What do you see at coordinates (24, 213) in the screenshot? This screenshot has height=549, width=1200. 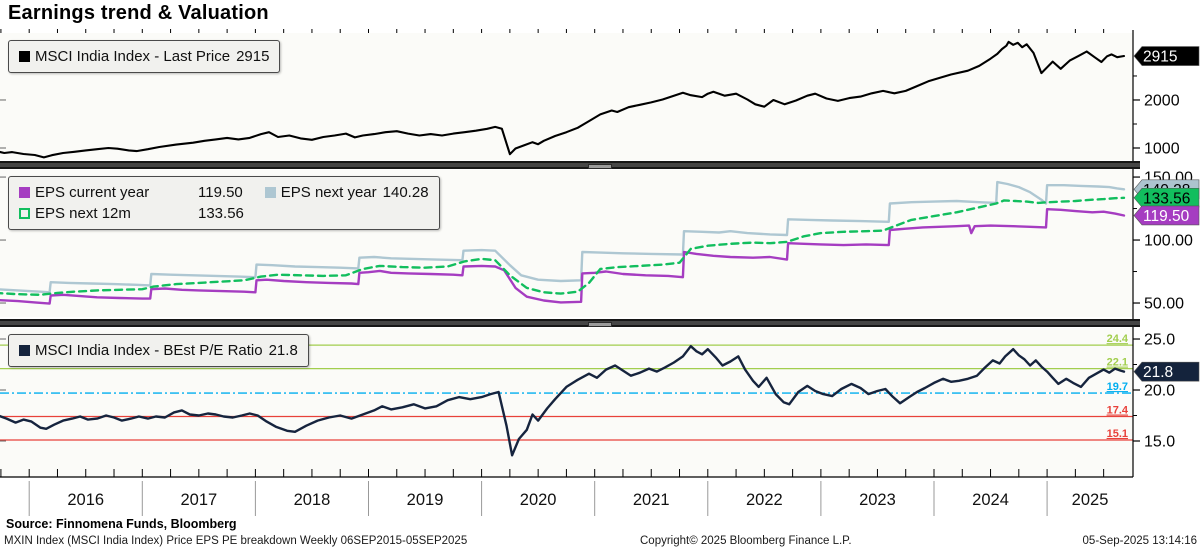 I see `eps-next-12m-swatch-icon` at bounding box center [24, 213].